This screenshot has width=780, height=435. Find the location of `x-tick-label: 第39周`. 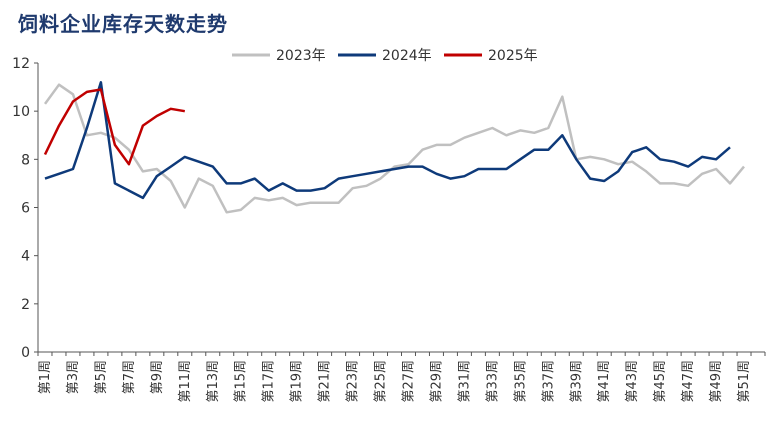

x-tick-label: 第39周 is located at coordinates (576, 381).